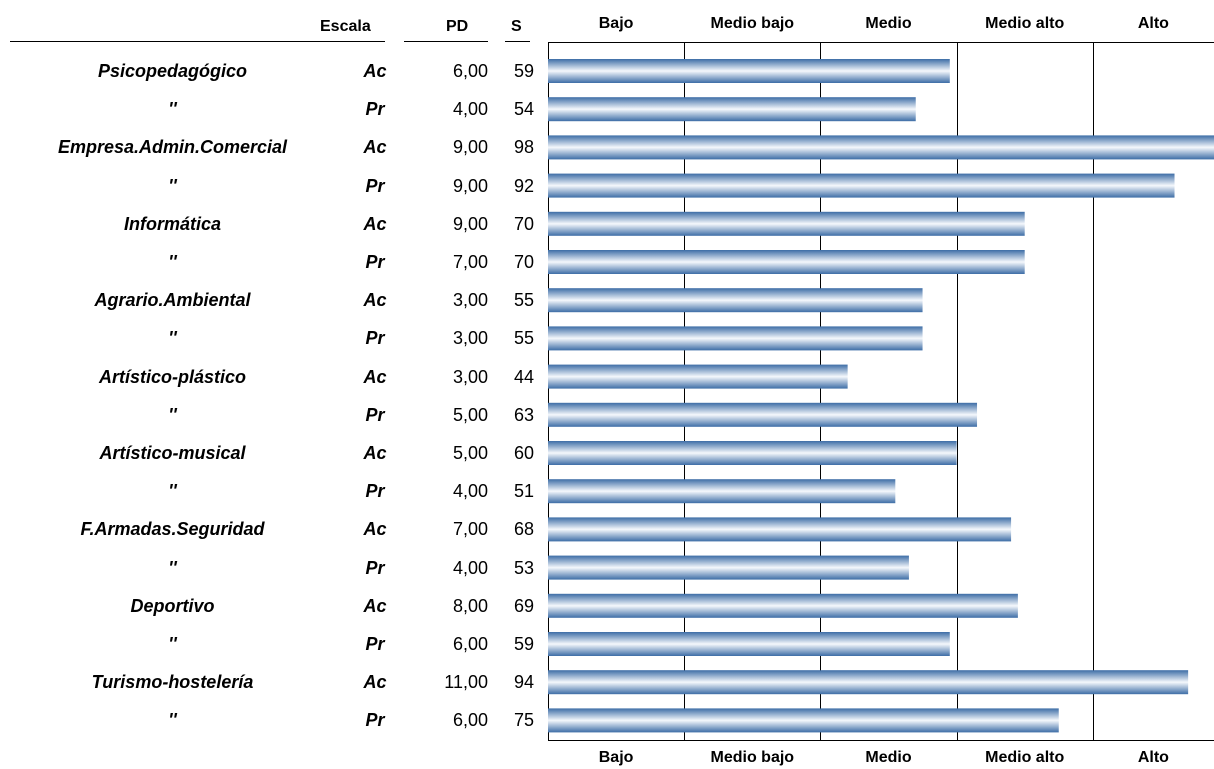 This screenshot has height=769, width=1214. Describe the element at coordinates (446, 41) in the screenshot. I see `pd-header-underline` at that location.